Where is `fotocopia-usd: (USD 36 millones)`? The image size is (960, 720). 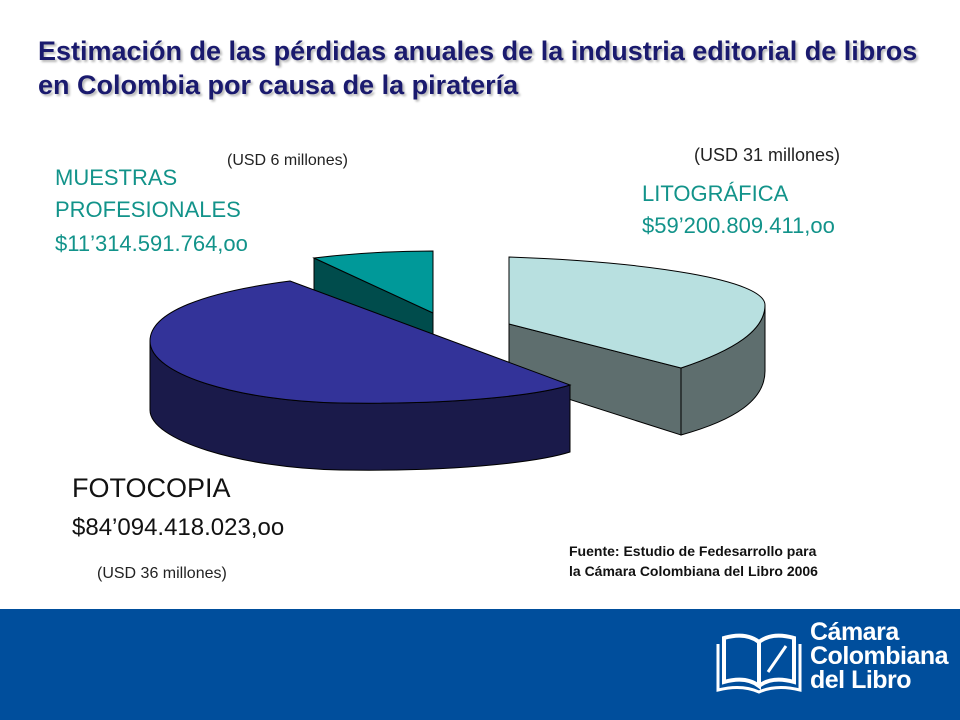
fotocopia-usd: (USD 36 millones) is located at coordinates (162, 573).